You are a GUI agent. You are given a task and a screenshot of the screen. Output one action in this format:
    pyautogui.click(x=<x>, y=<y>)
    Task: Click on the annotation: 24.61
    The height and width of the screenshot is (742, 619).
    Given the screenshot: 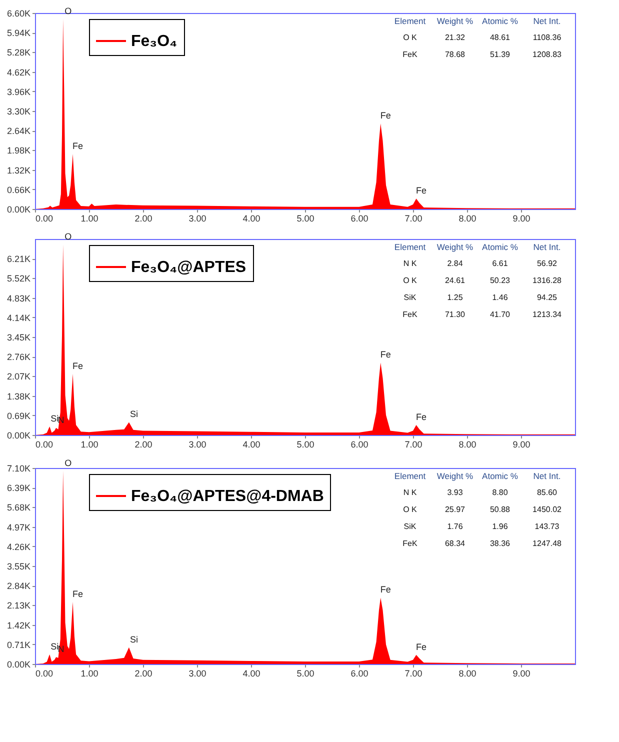 What is the action you would take?
    pyautogui.click(x=455, y=280)
    